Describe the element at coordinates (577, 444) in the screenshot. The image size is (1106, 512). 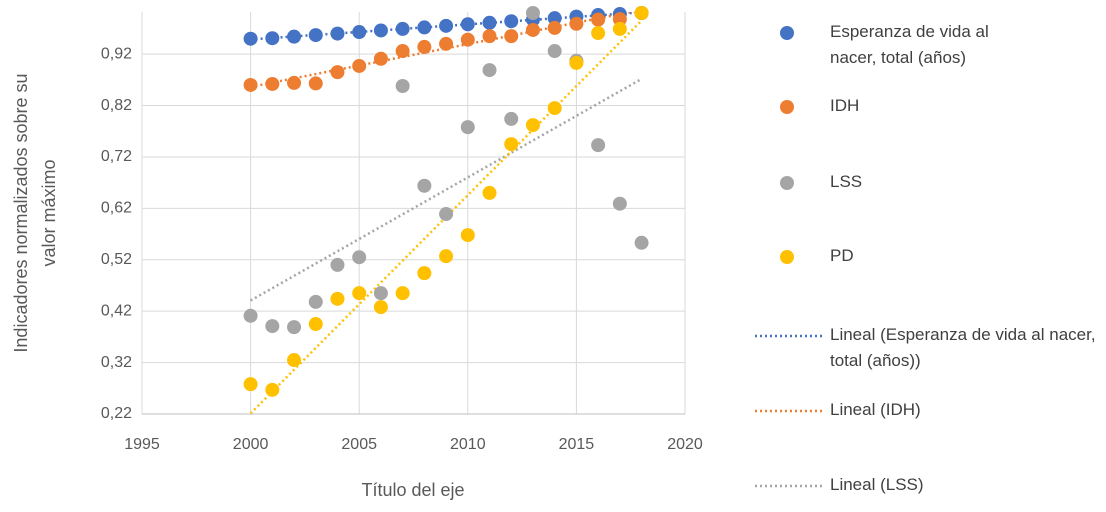
I see `x-tick-label: 2015` at that location.